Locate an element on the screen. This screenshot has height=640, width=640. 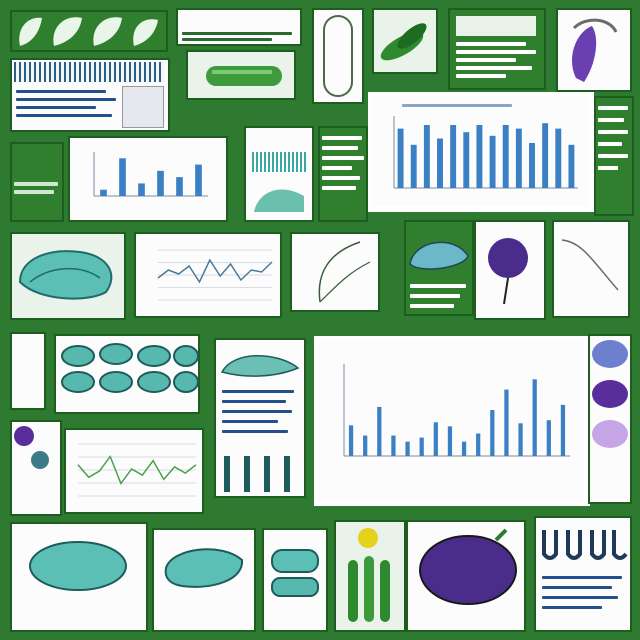
teal-leaf-panel is located at coordinates (260, 418).